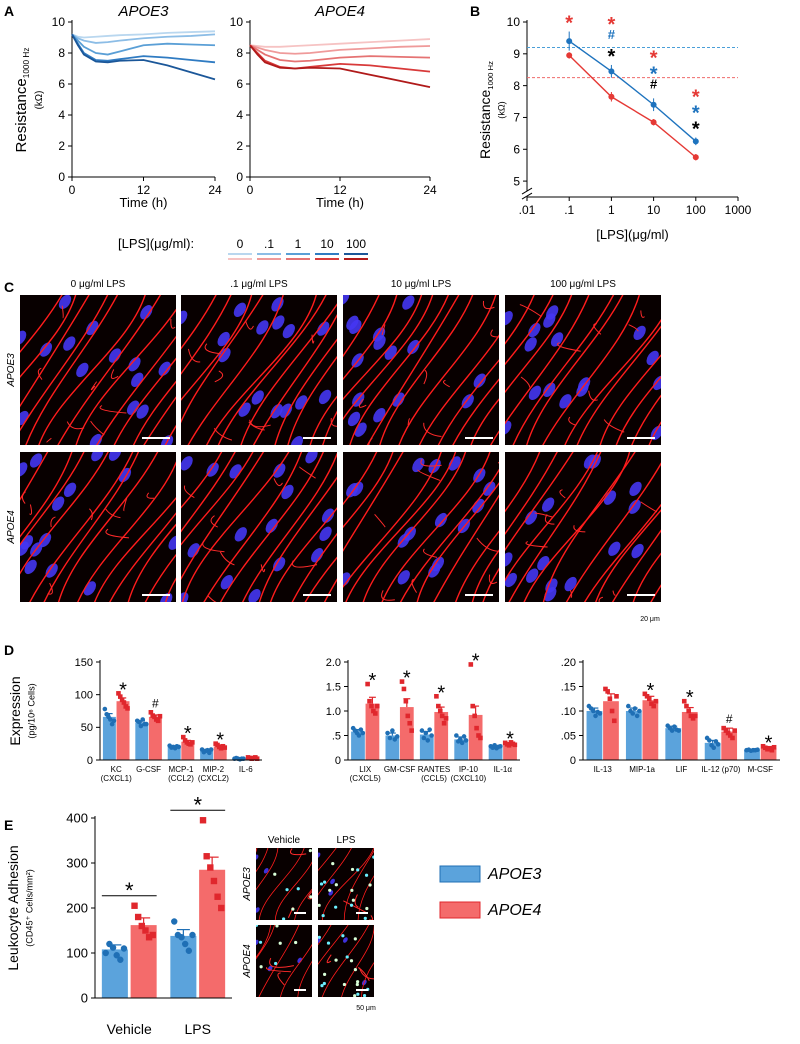  I want to click on y-axis-label-main: Resistance, so click(21, 115).